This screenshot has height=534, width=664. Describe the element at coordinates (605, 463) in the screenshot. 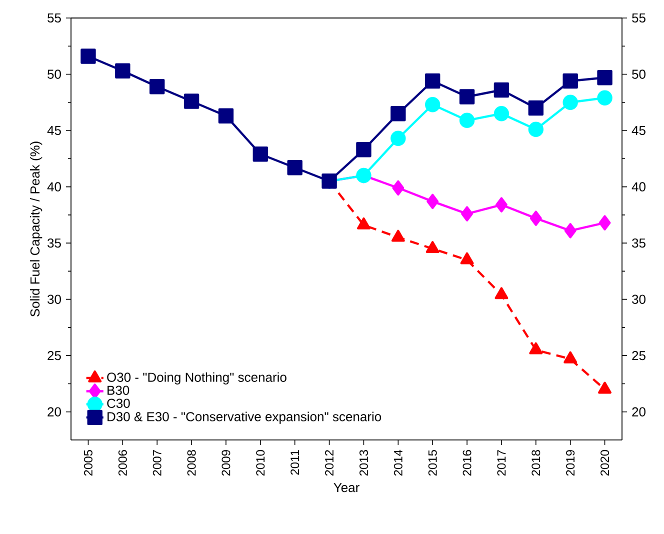

I see `x-tick-label: 2020` at that location.